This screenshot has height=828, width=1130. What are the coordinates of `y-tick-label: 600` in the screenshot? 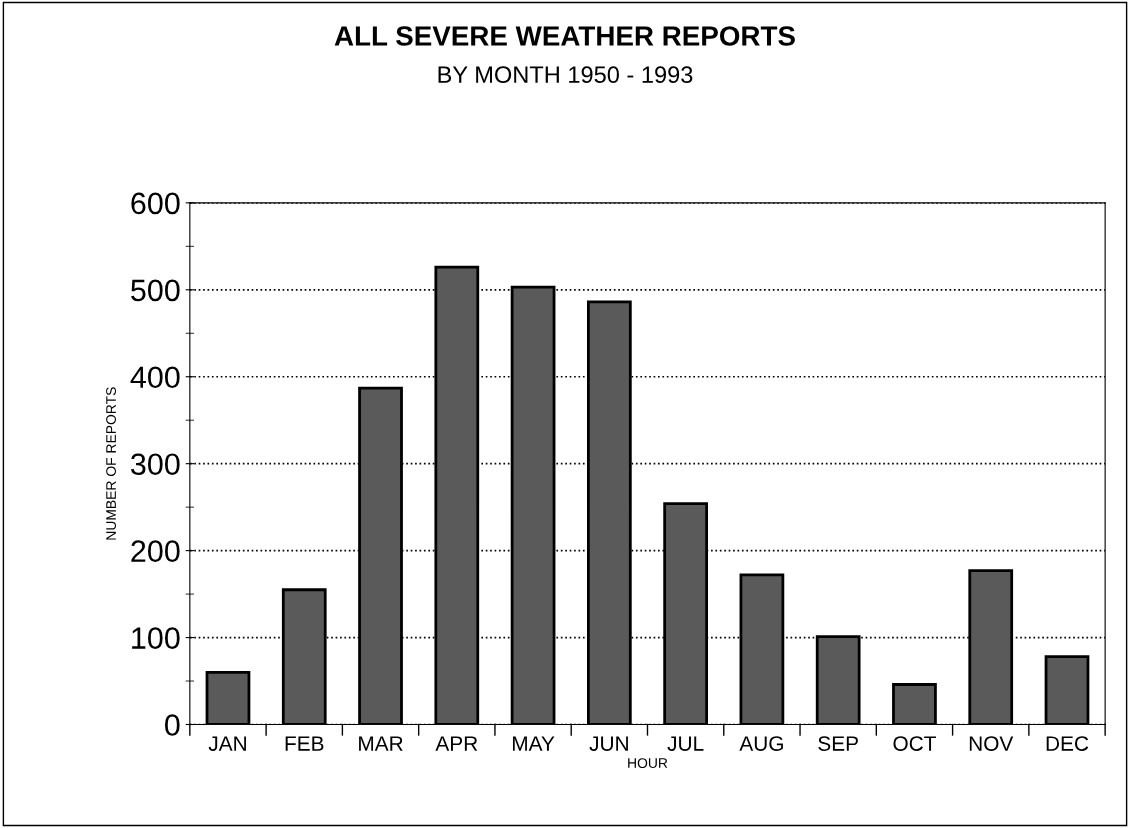 It's located at (155, 203).